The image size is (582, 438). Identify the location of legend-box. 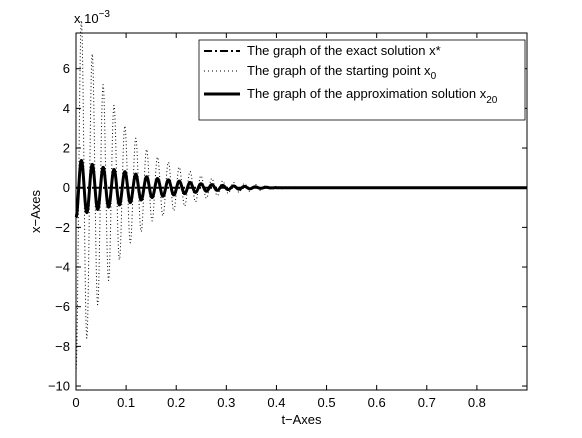
(362, 80).